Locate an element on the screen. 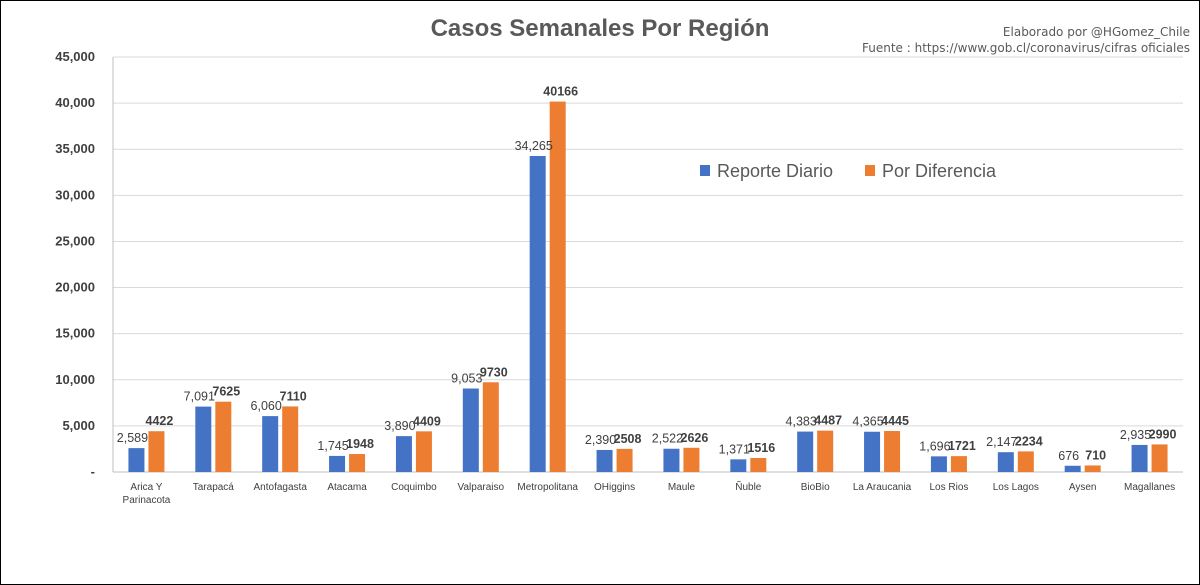  x-tick-label: Los Lagos is located at coordinates (1016, 487).